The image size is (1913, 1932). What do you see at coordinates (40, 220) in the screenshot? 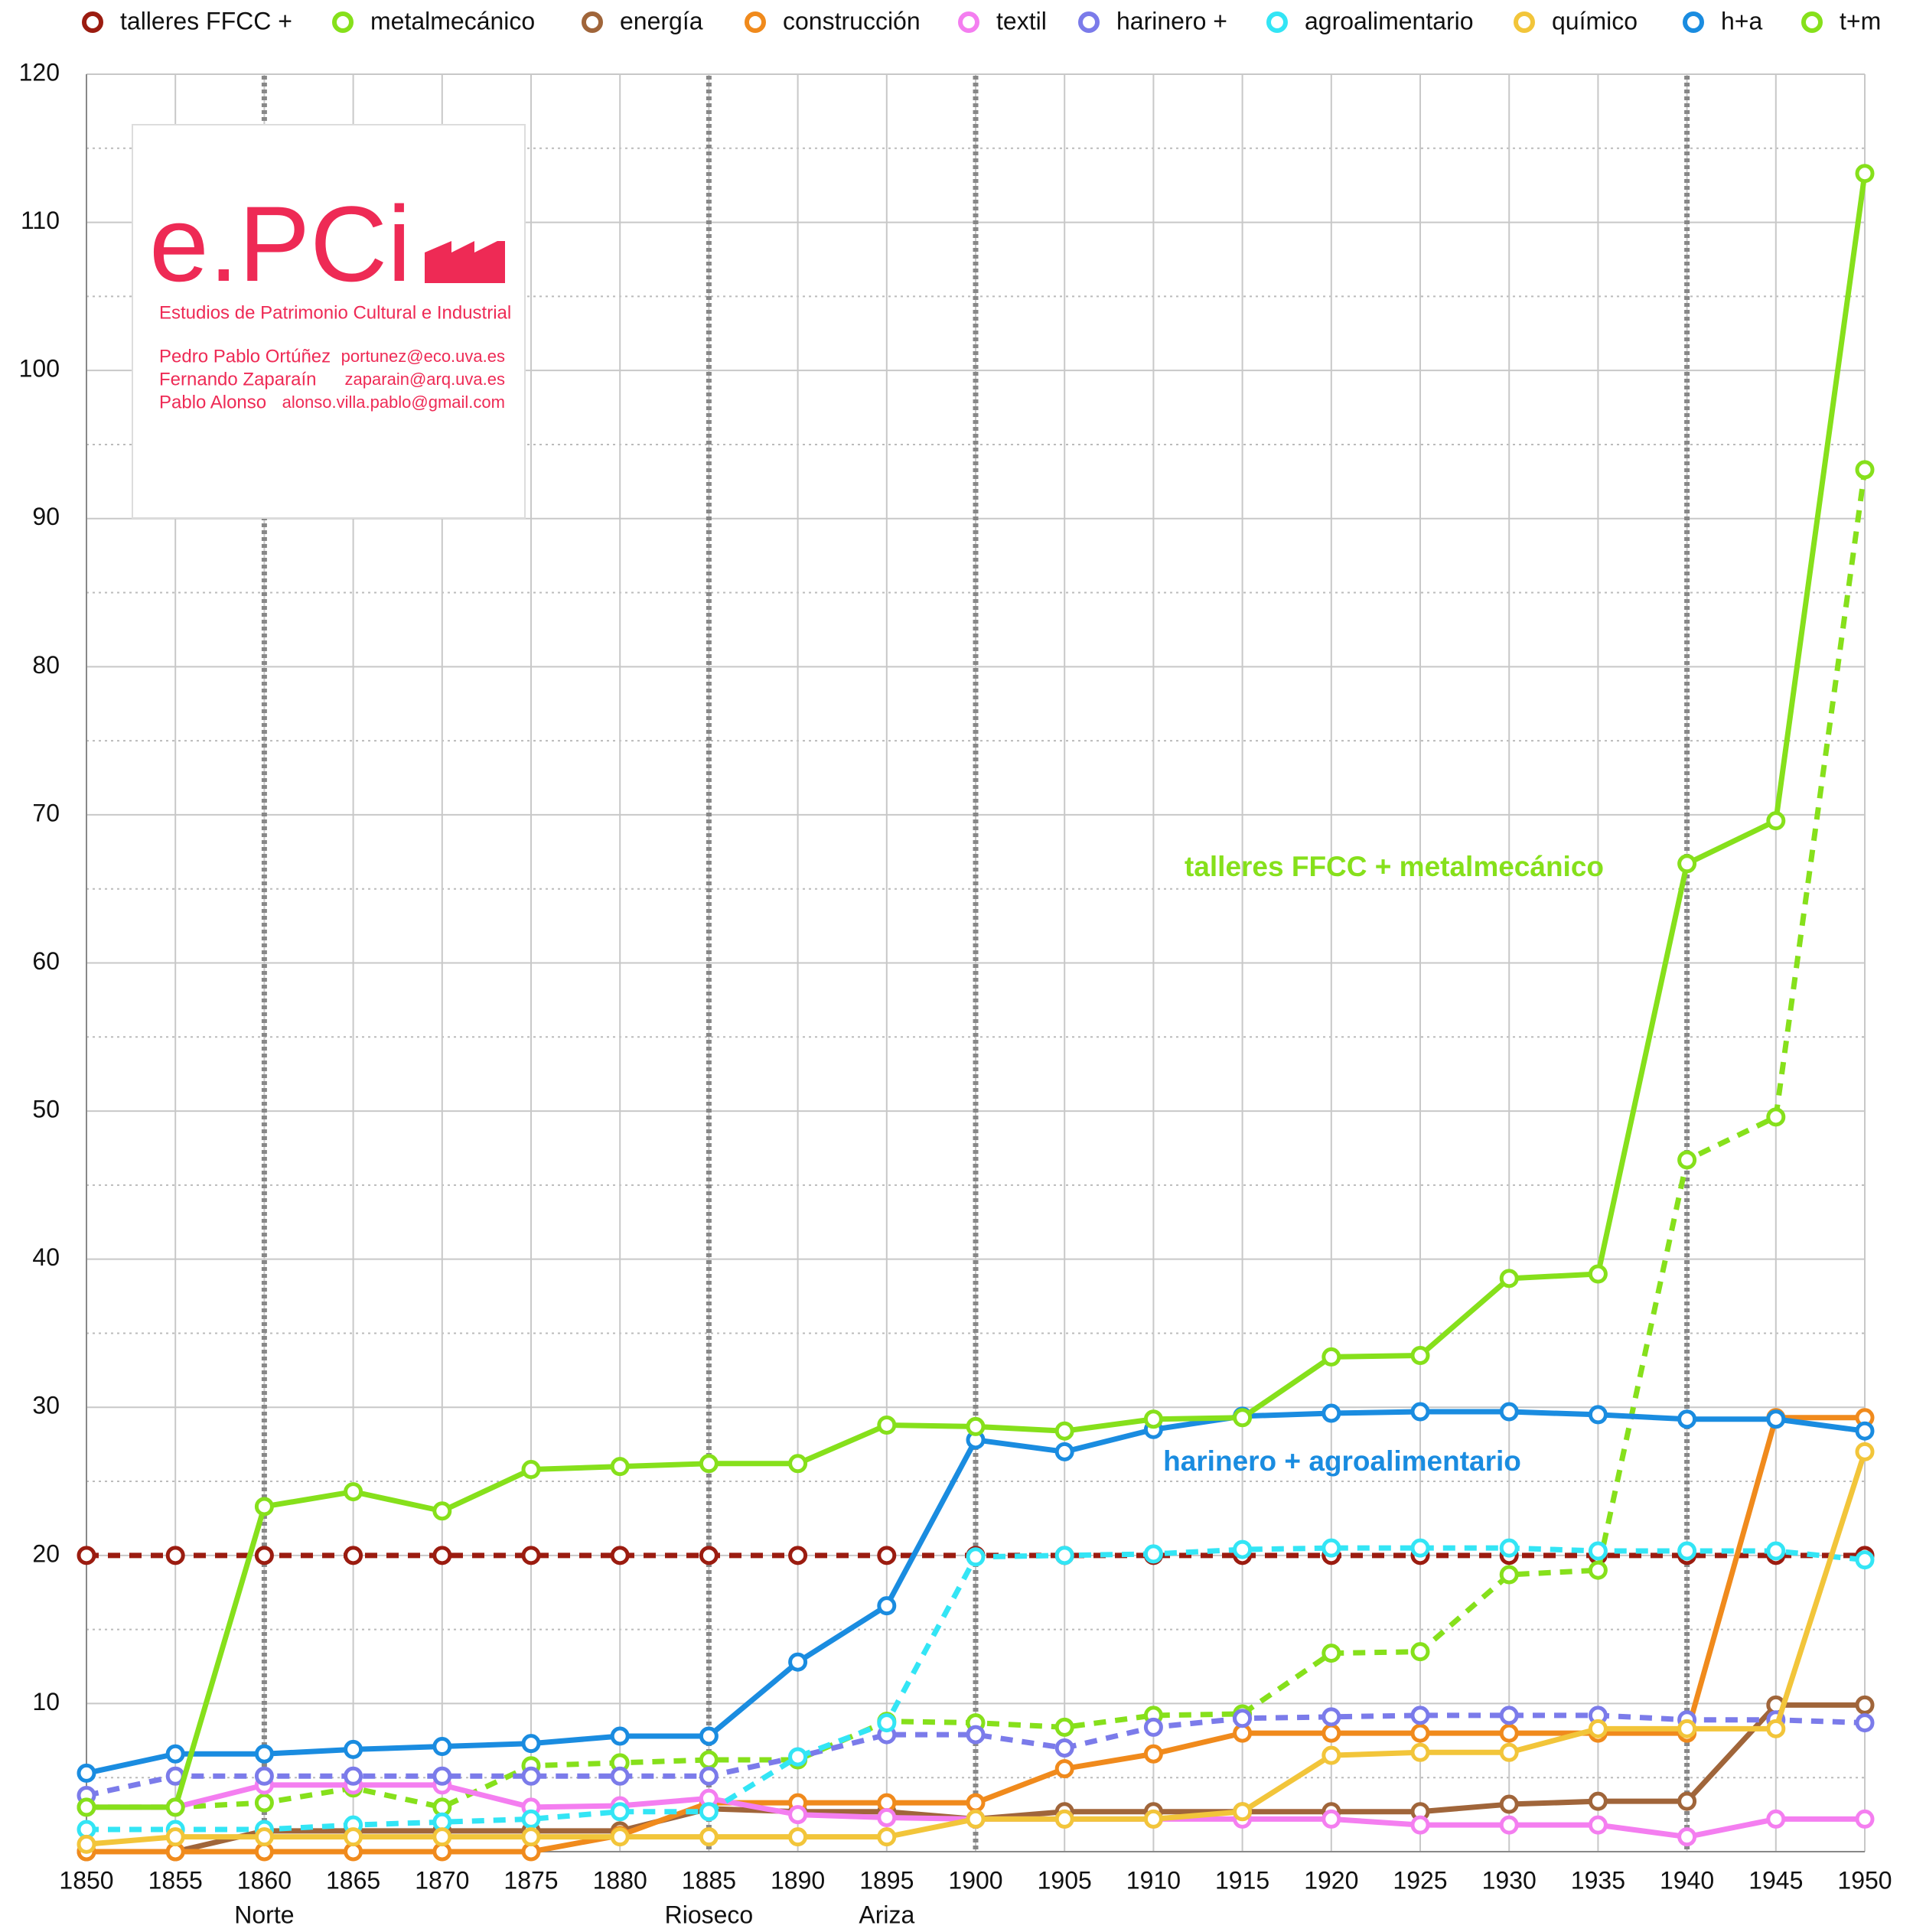
I see `y-tick-label: 110` at bounding box center [40, 220].